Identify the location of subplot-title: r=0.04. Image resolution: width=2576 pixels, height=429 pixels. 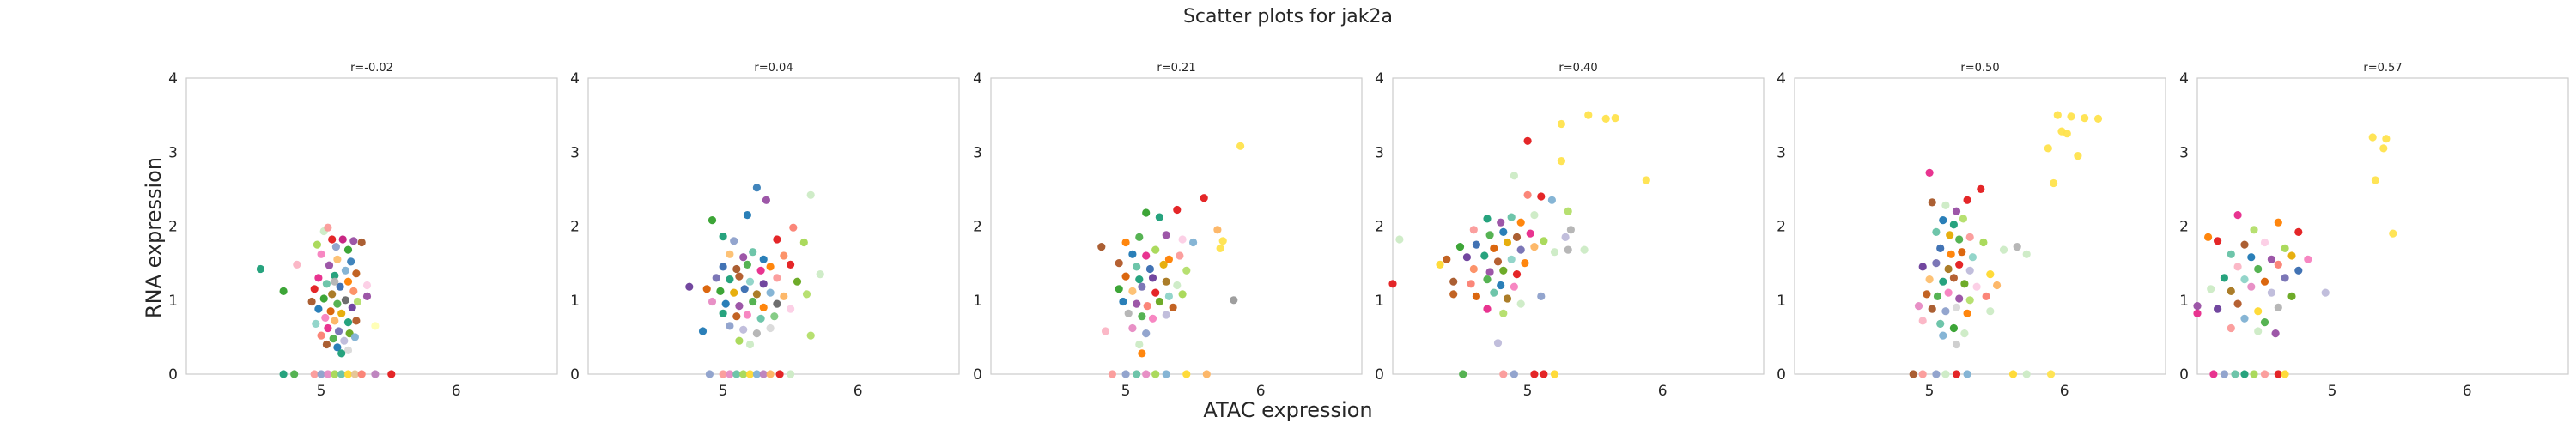
(773, 68).